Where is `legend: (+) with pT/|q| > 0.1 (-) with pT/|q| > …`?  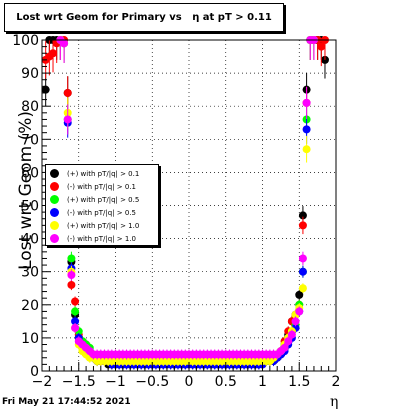
legend: (+) with pT/|q| > 0.1 (-) with pT/|q| > … is located at coordinates (102, 205).